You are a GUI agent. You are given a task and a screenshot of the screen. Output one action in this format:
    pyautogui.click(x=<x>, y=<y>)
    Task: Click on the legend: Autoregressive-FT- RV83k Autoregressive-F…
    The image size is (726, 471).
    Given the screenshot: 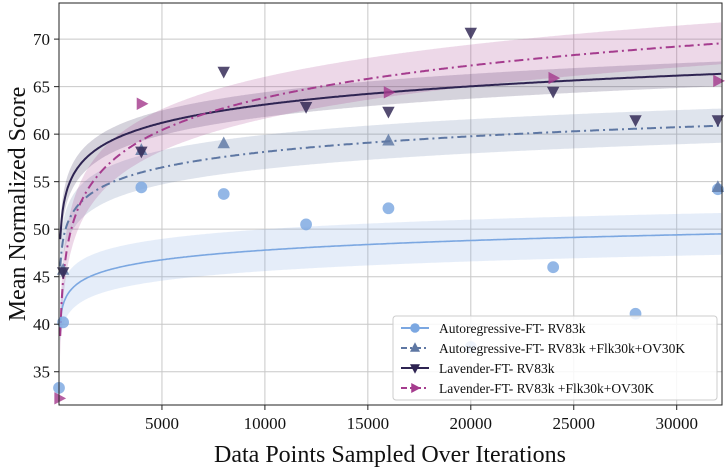 What is the action you would take?
    pyautogui.click(x=555, y=358)
    